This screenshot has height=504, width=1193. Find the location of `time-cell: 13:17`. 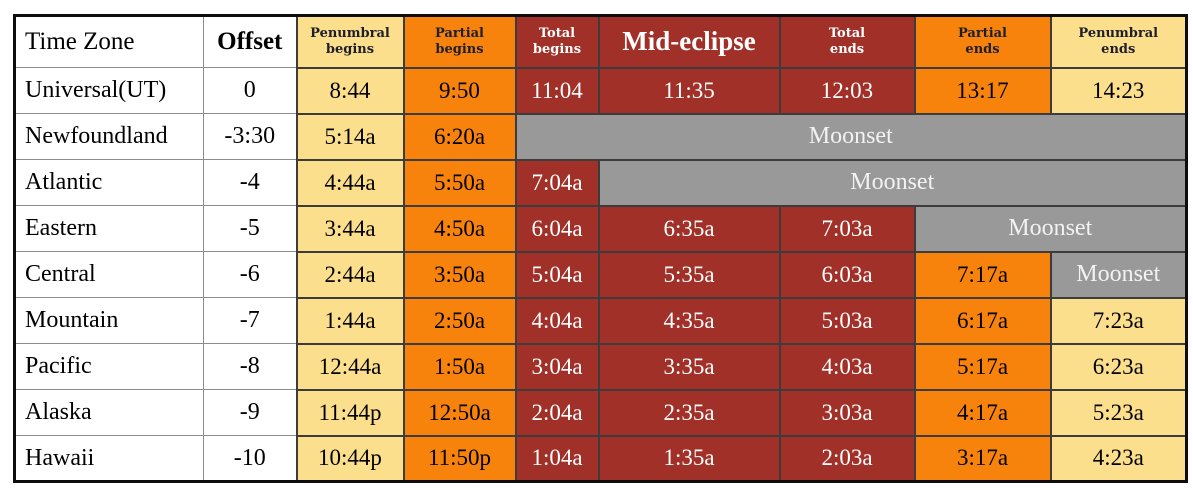

time-cell: 13:17 is located at coordinates (982, 90).